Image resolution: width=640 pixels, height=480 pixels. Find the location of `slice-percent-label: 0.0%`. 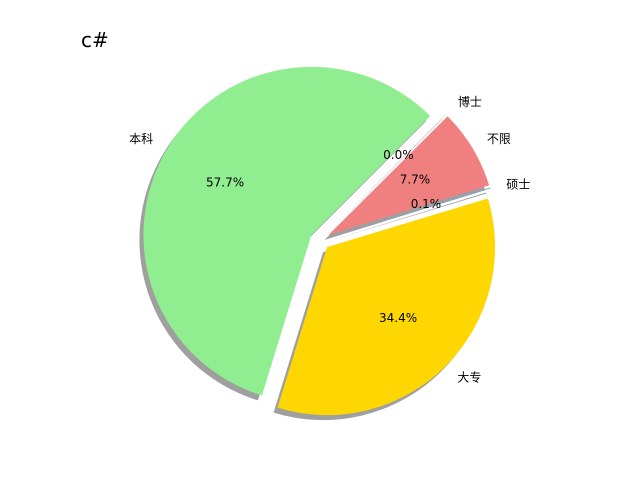

slice-percent-label: 0.0% is located at coordinates (398, 155).